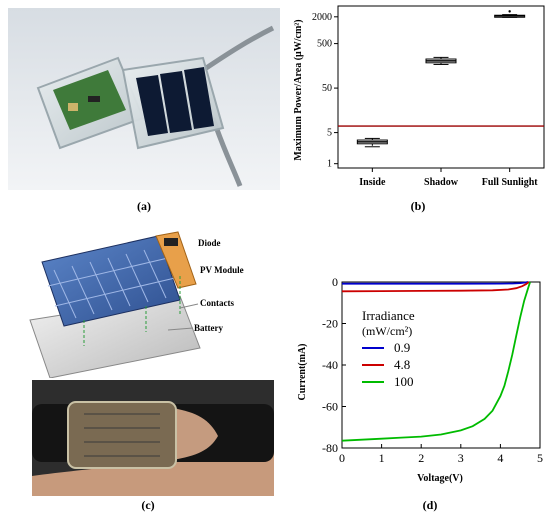  Describe the element at coordinates (209, 243) in the screenshot. I see `diode-label: Diode` at that location.